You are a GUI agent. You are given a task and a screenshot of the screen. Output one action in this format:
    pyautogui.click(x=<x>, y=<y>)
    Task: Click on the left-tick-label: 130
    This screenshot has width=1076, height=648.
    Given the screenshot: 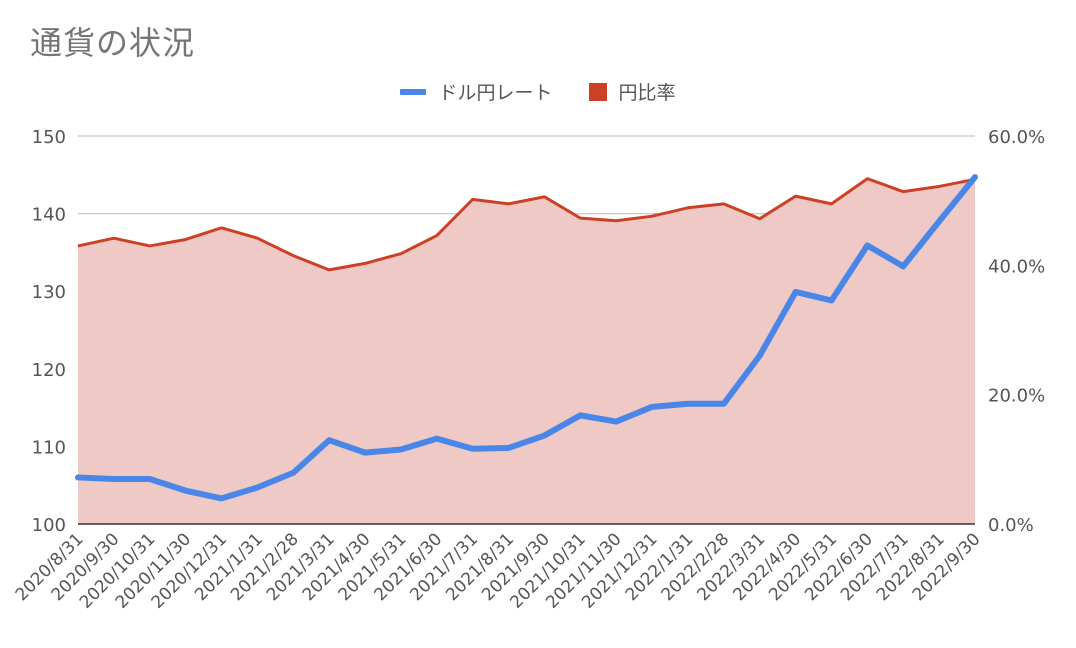 What is the action you would take?
    pyautogui.click(x=49, y=292)
    